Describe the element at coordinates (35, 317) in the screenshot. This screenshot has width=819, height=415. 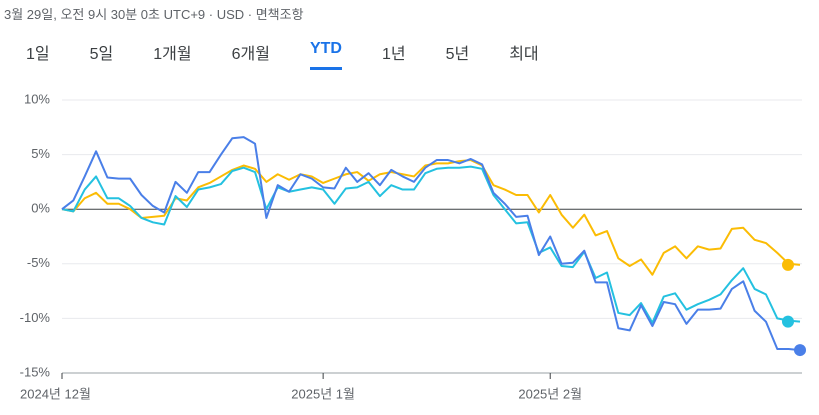
I see `y-tick-label: -10%` at that location.